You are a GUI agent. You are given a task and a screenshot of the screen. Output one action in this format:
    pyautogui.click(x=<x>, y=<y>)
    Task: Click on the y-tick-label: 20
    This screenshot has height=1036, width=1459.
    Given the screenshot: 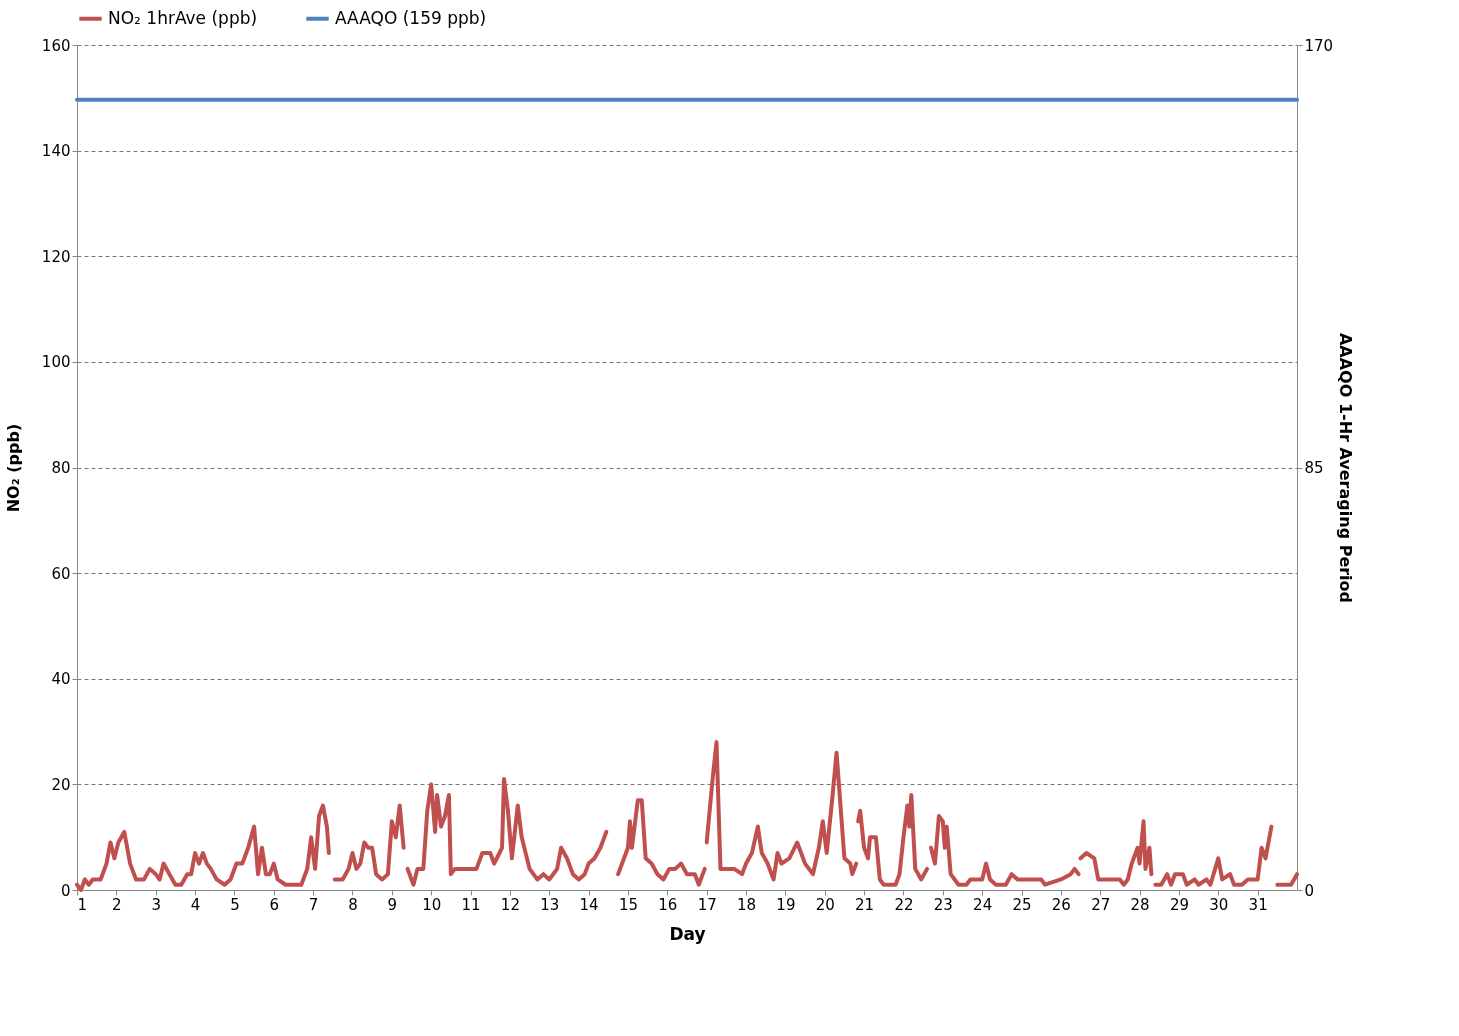 What is the action you would take?
    pyautogui.click(x=61, y=784)
    